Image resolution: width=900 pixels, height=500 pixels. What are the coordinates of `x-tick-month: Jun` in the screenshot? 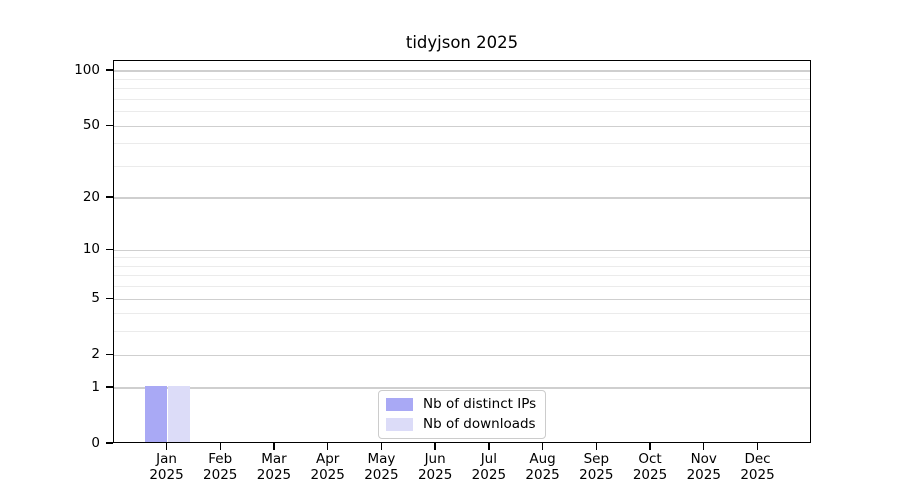 It's located at (435, 458).